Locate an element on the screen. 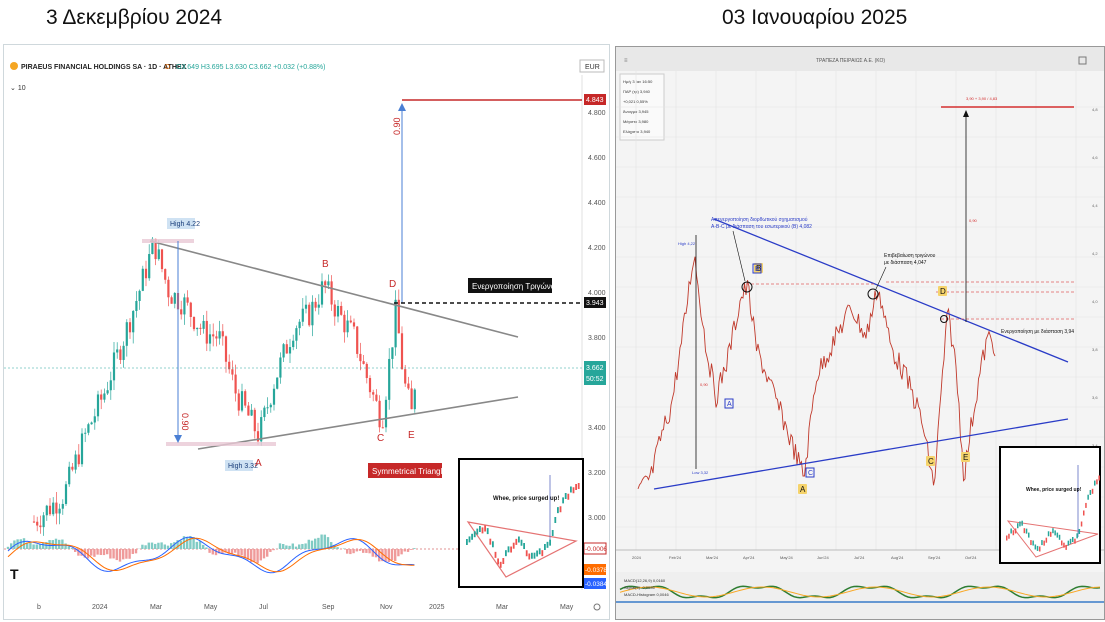 This screenshot has width=1105, height=622. inner-wave-c: C is located at coordinates (810, 473).